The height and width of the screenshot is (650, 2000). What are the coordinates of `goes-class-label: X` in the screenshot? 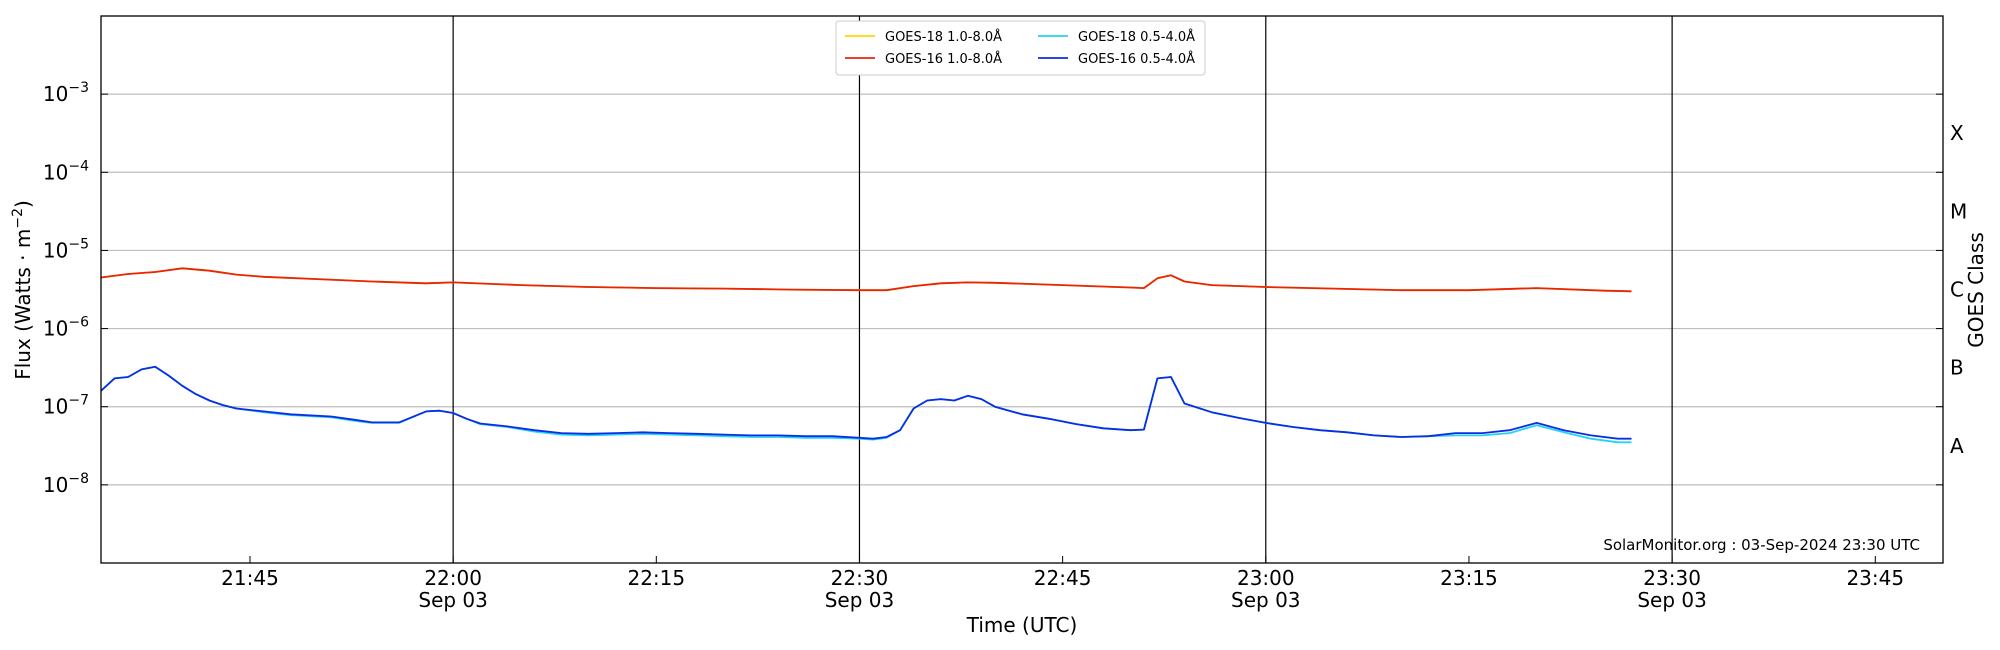 It's located at (1957, 133).